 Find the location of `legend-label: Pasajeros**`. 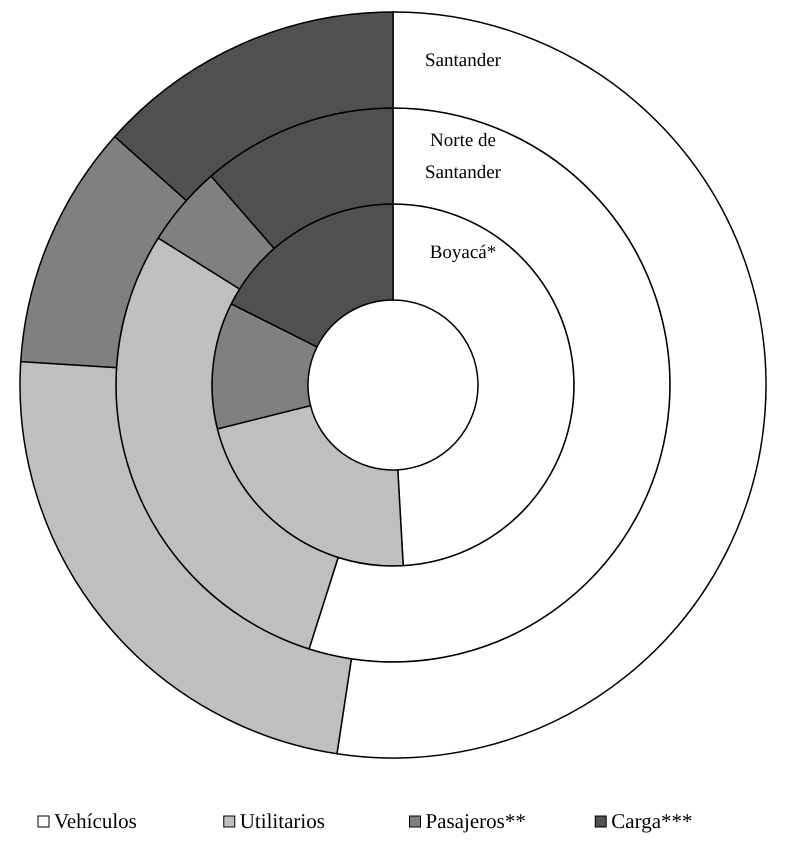

legend-label: Pasajeros** is located at coordinates (476, 821).